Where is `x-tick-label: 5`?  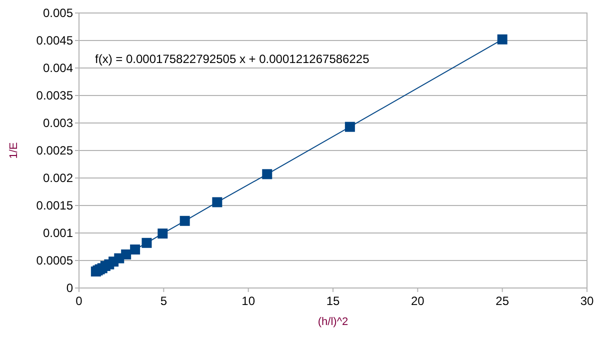 x-tick-label: 5 is located at coordinates (164, 301).